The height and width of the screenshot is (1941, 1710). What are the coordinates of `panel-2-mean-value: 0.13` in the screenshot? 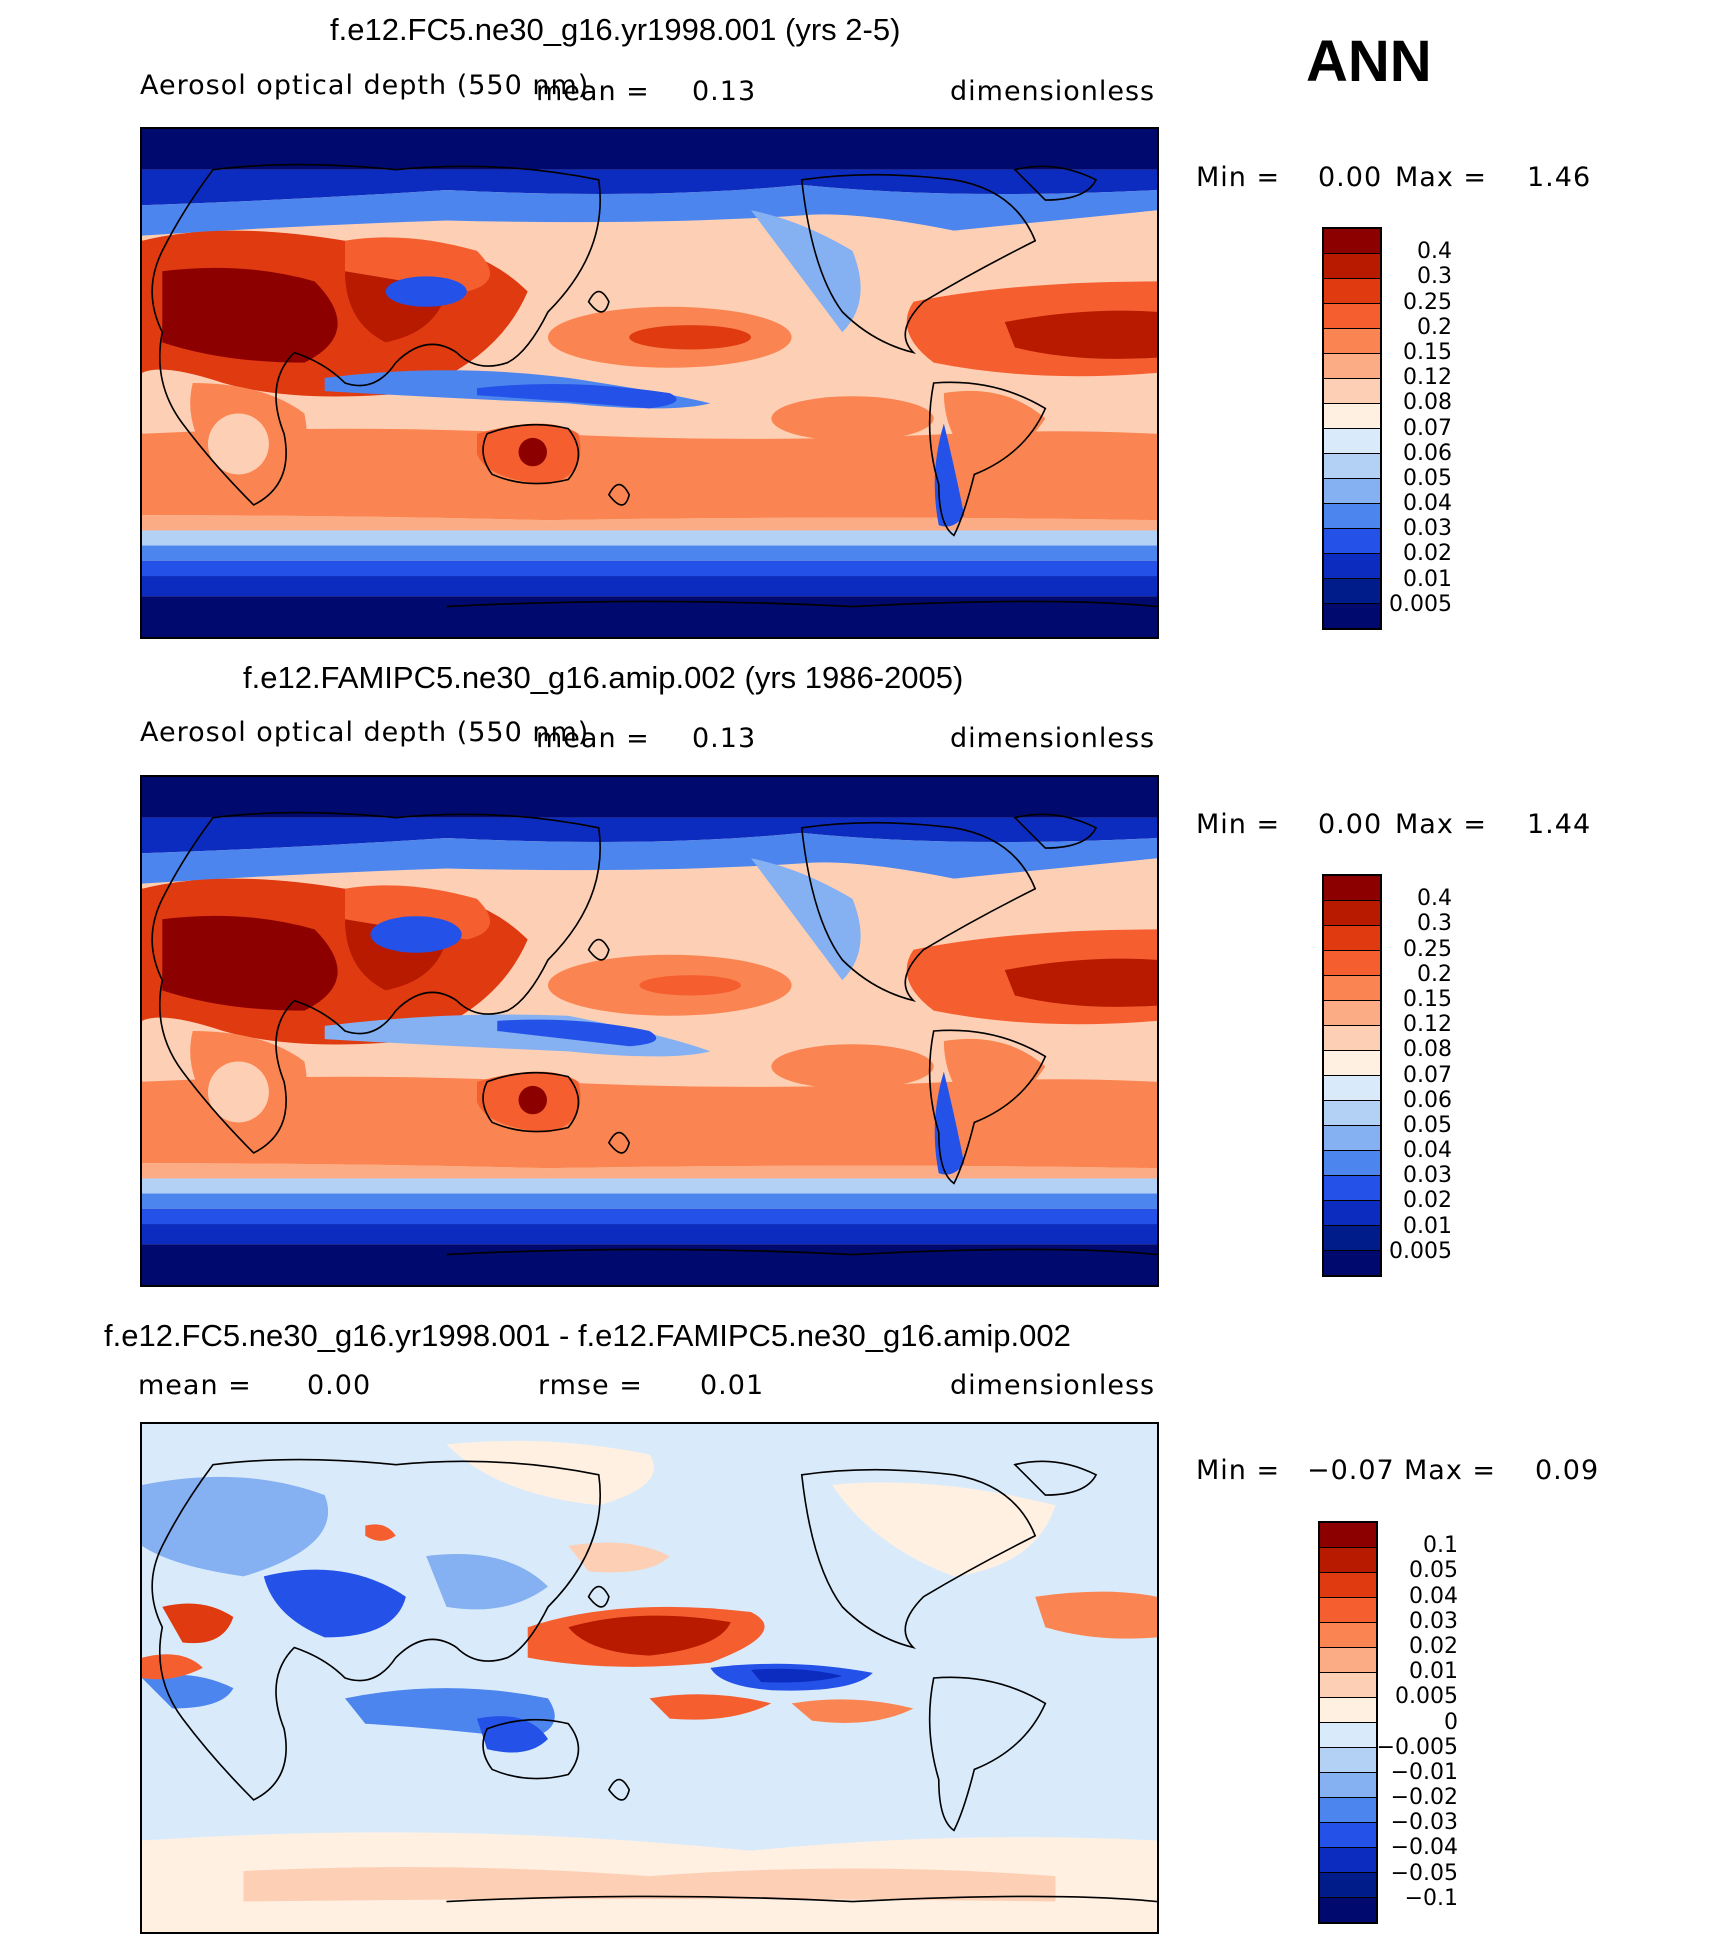 It's located at (724, 738).